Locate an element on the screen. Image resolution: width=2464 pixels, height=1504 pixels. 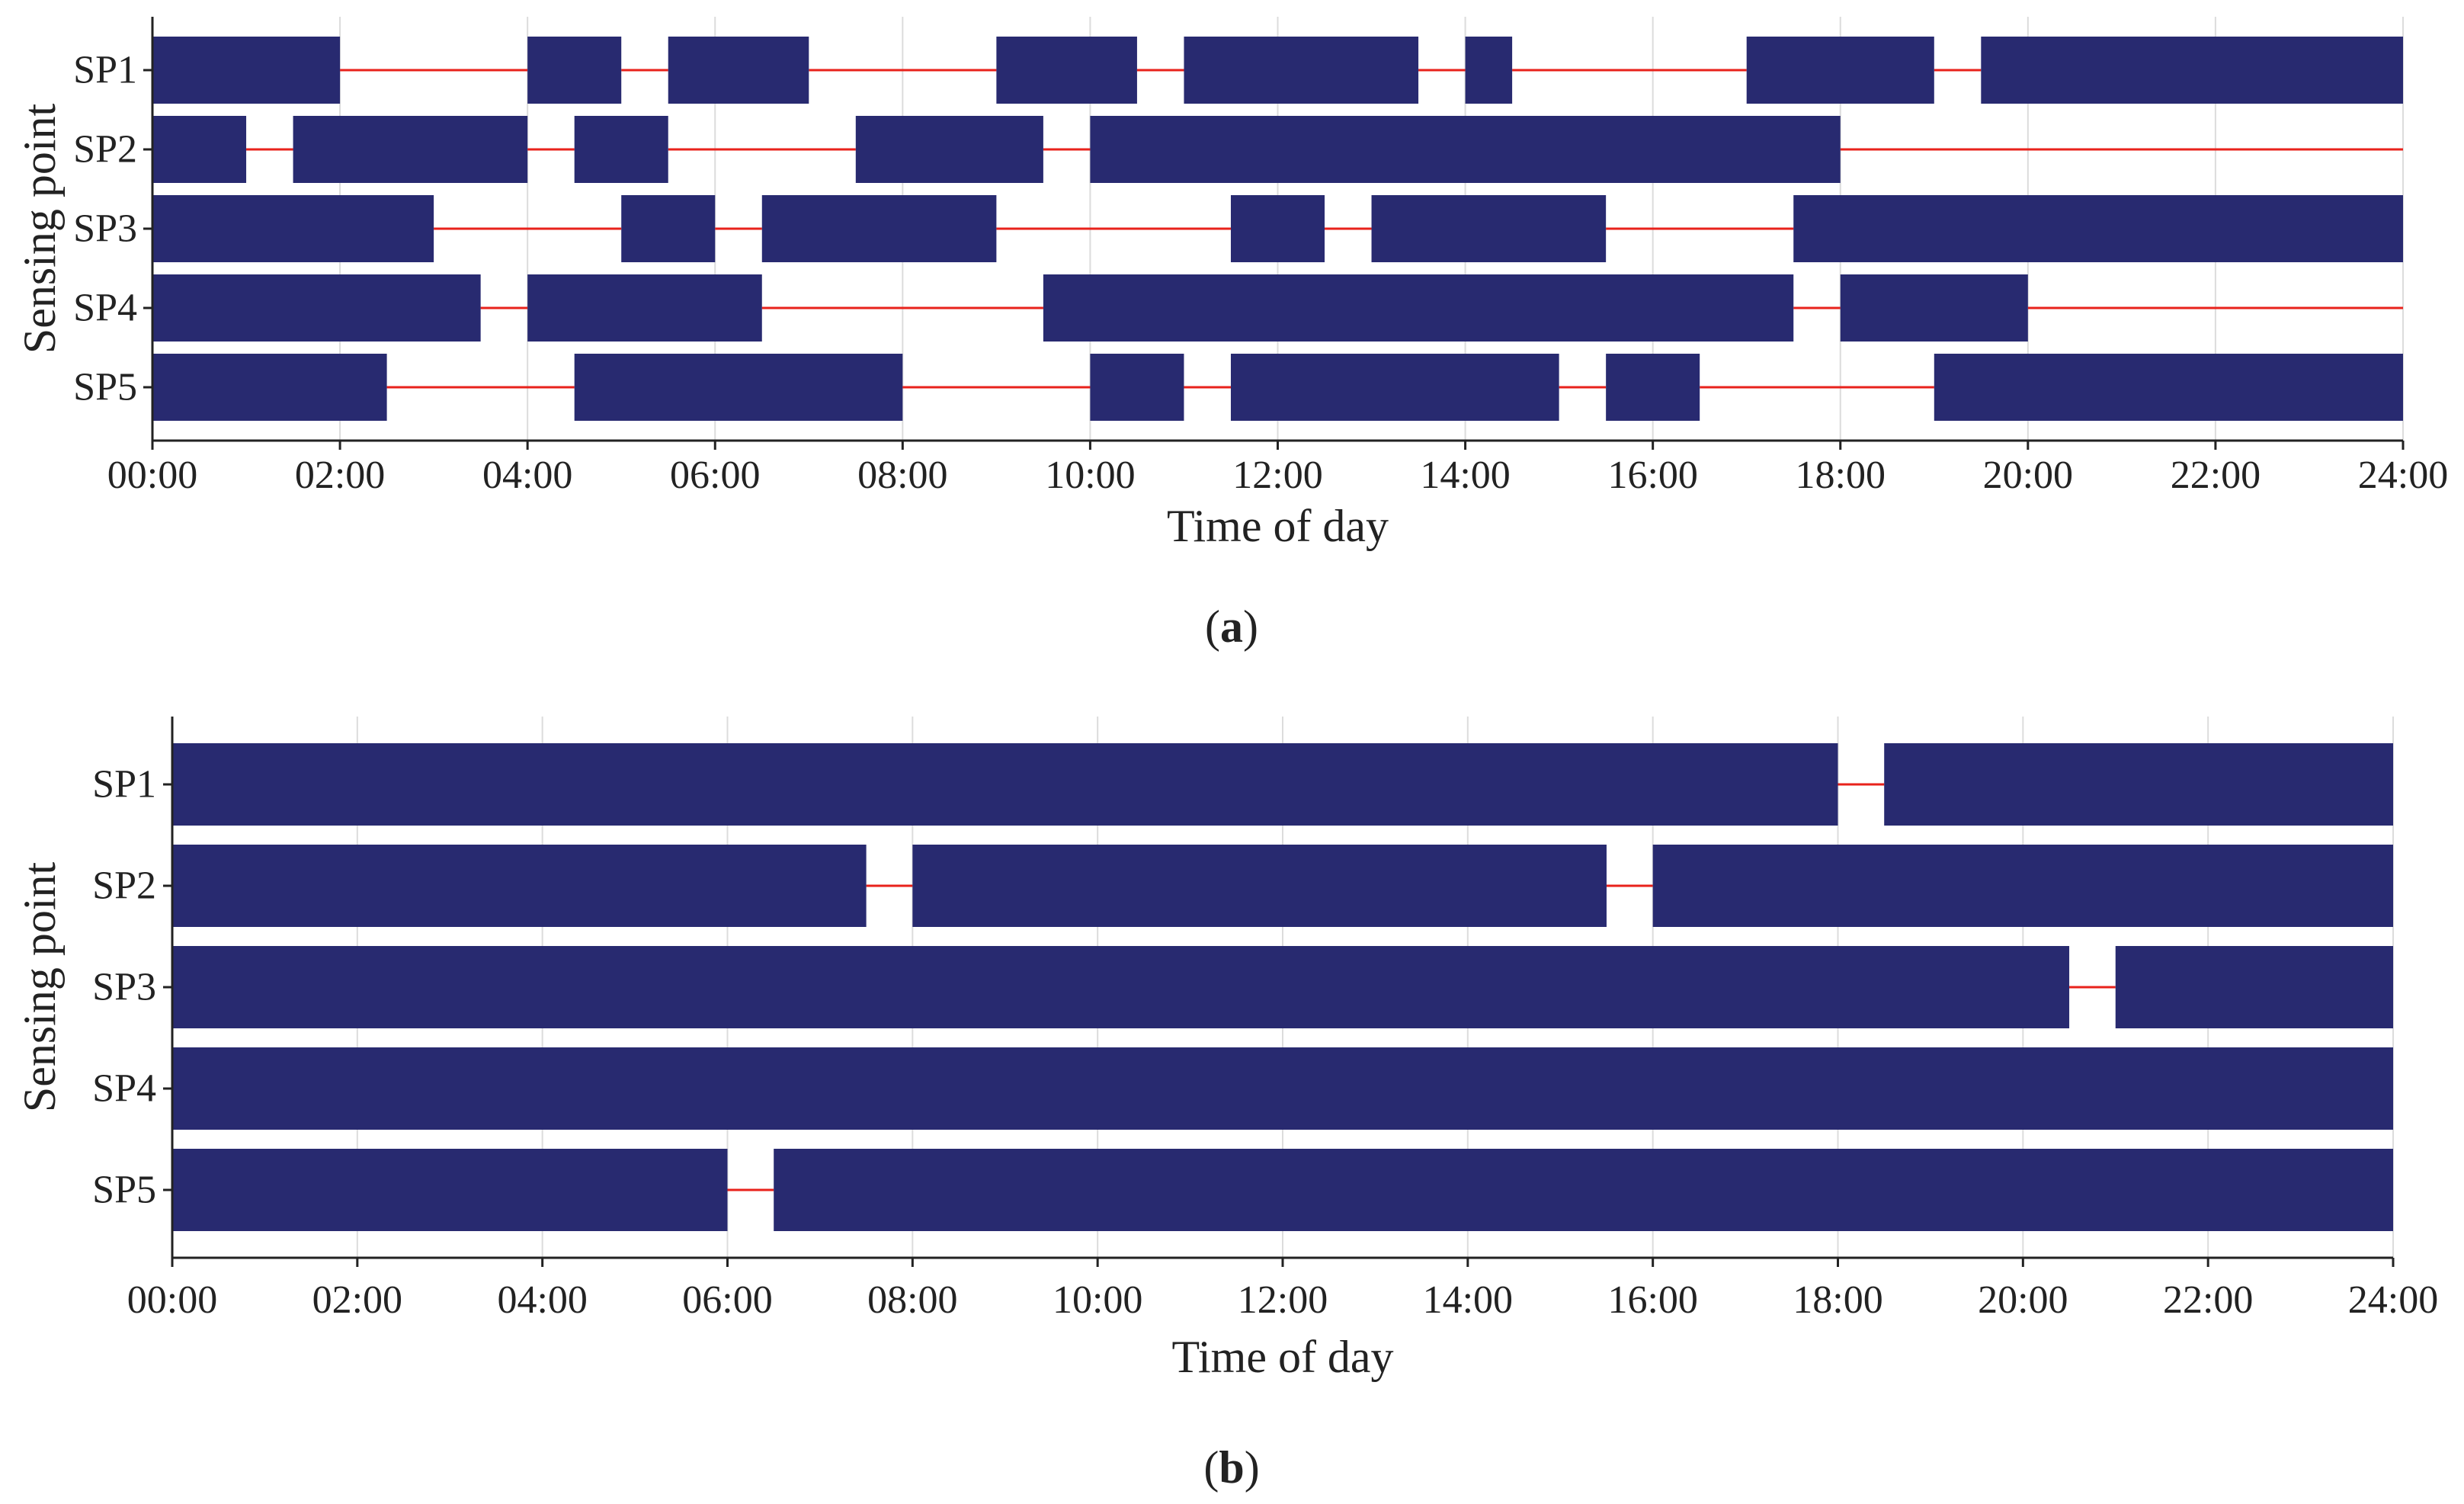
chart-b-ytick-label: SP4 is located at coordinates (124, 1089).